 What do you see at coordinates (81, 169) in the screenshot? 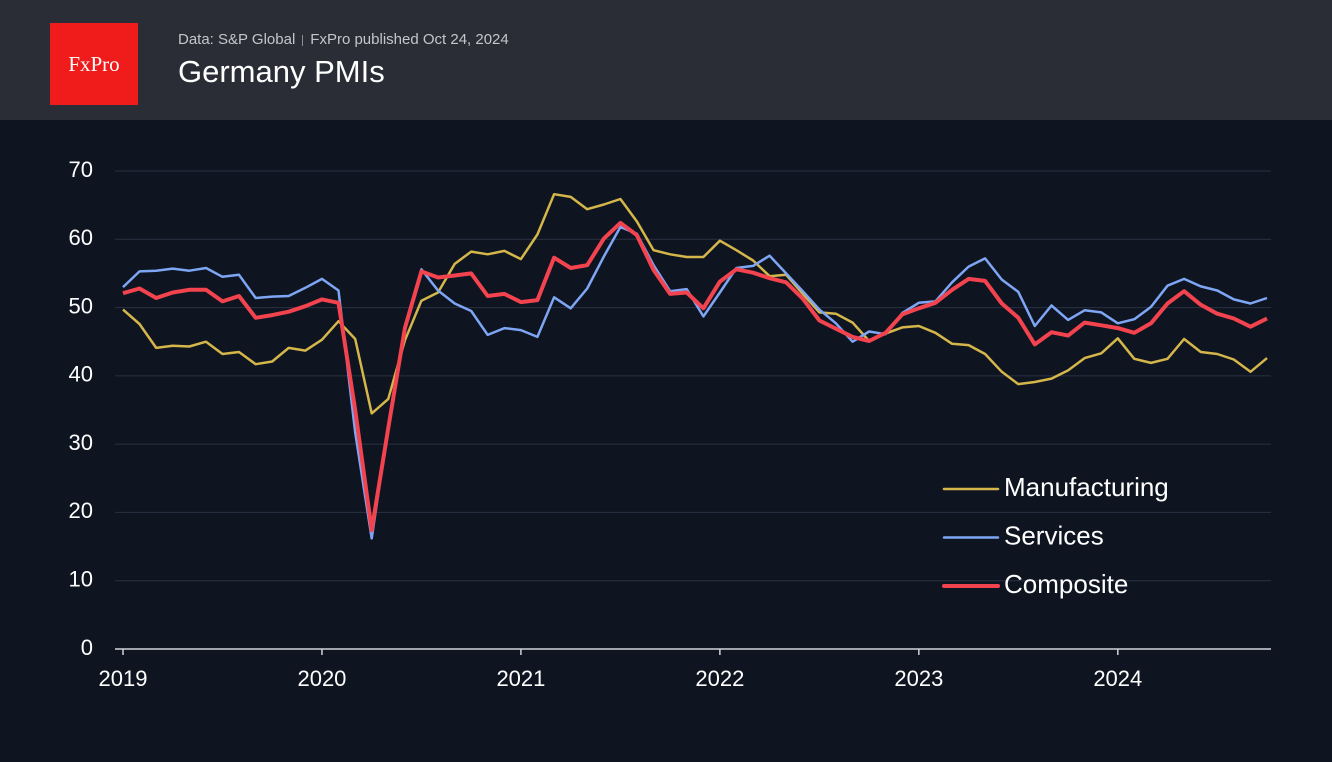
I see `y-tick-label: 70` at bounding box center [81, 169].